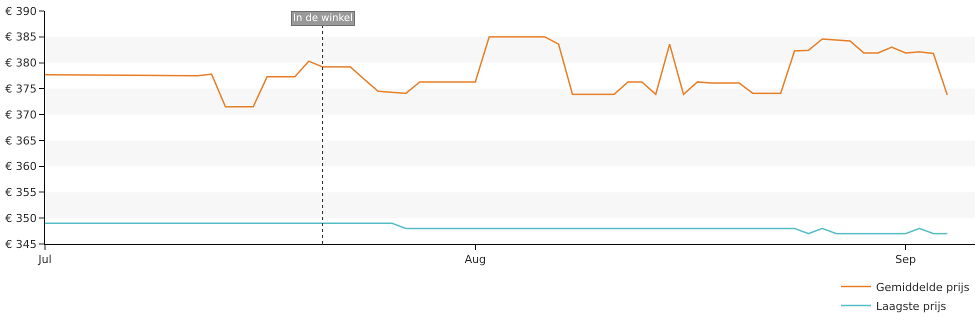 This screenshot has height=325, width=980. I want to click on y-tick-label: € 375, so click(21, 89).